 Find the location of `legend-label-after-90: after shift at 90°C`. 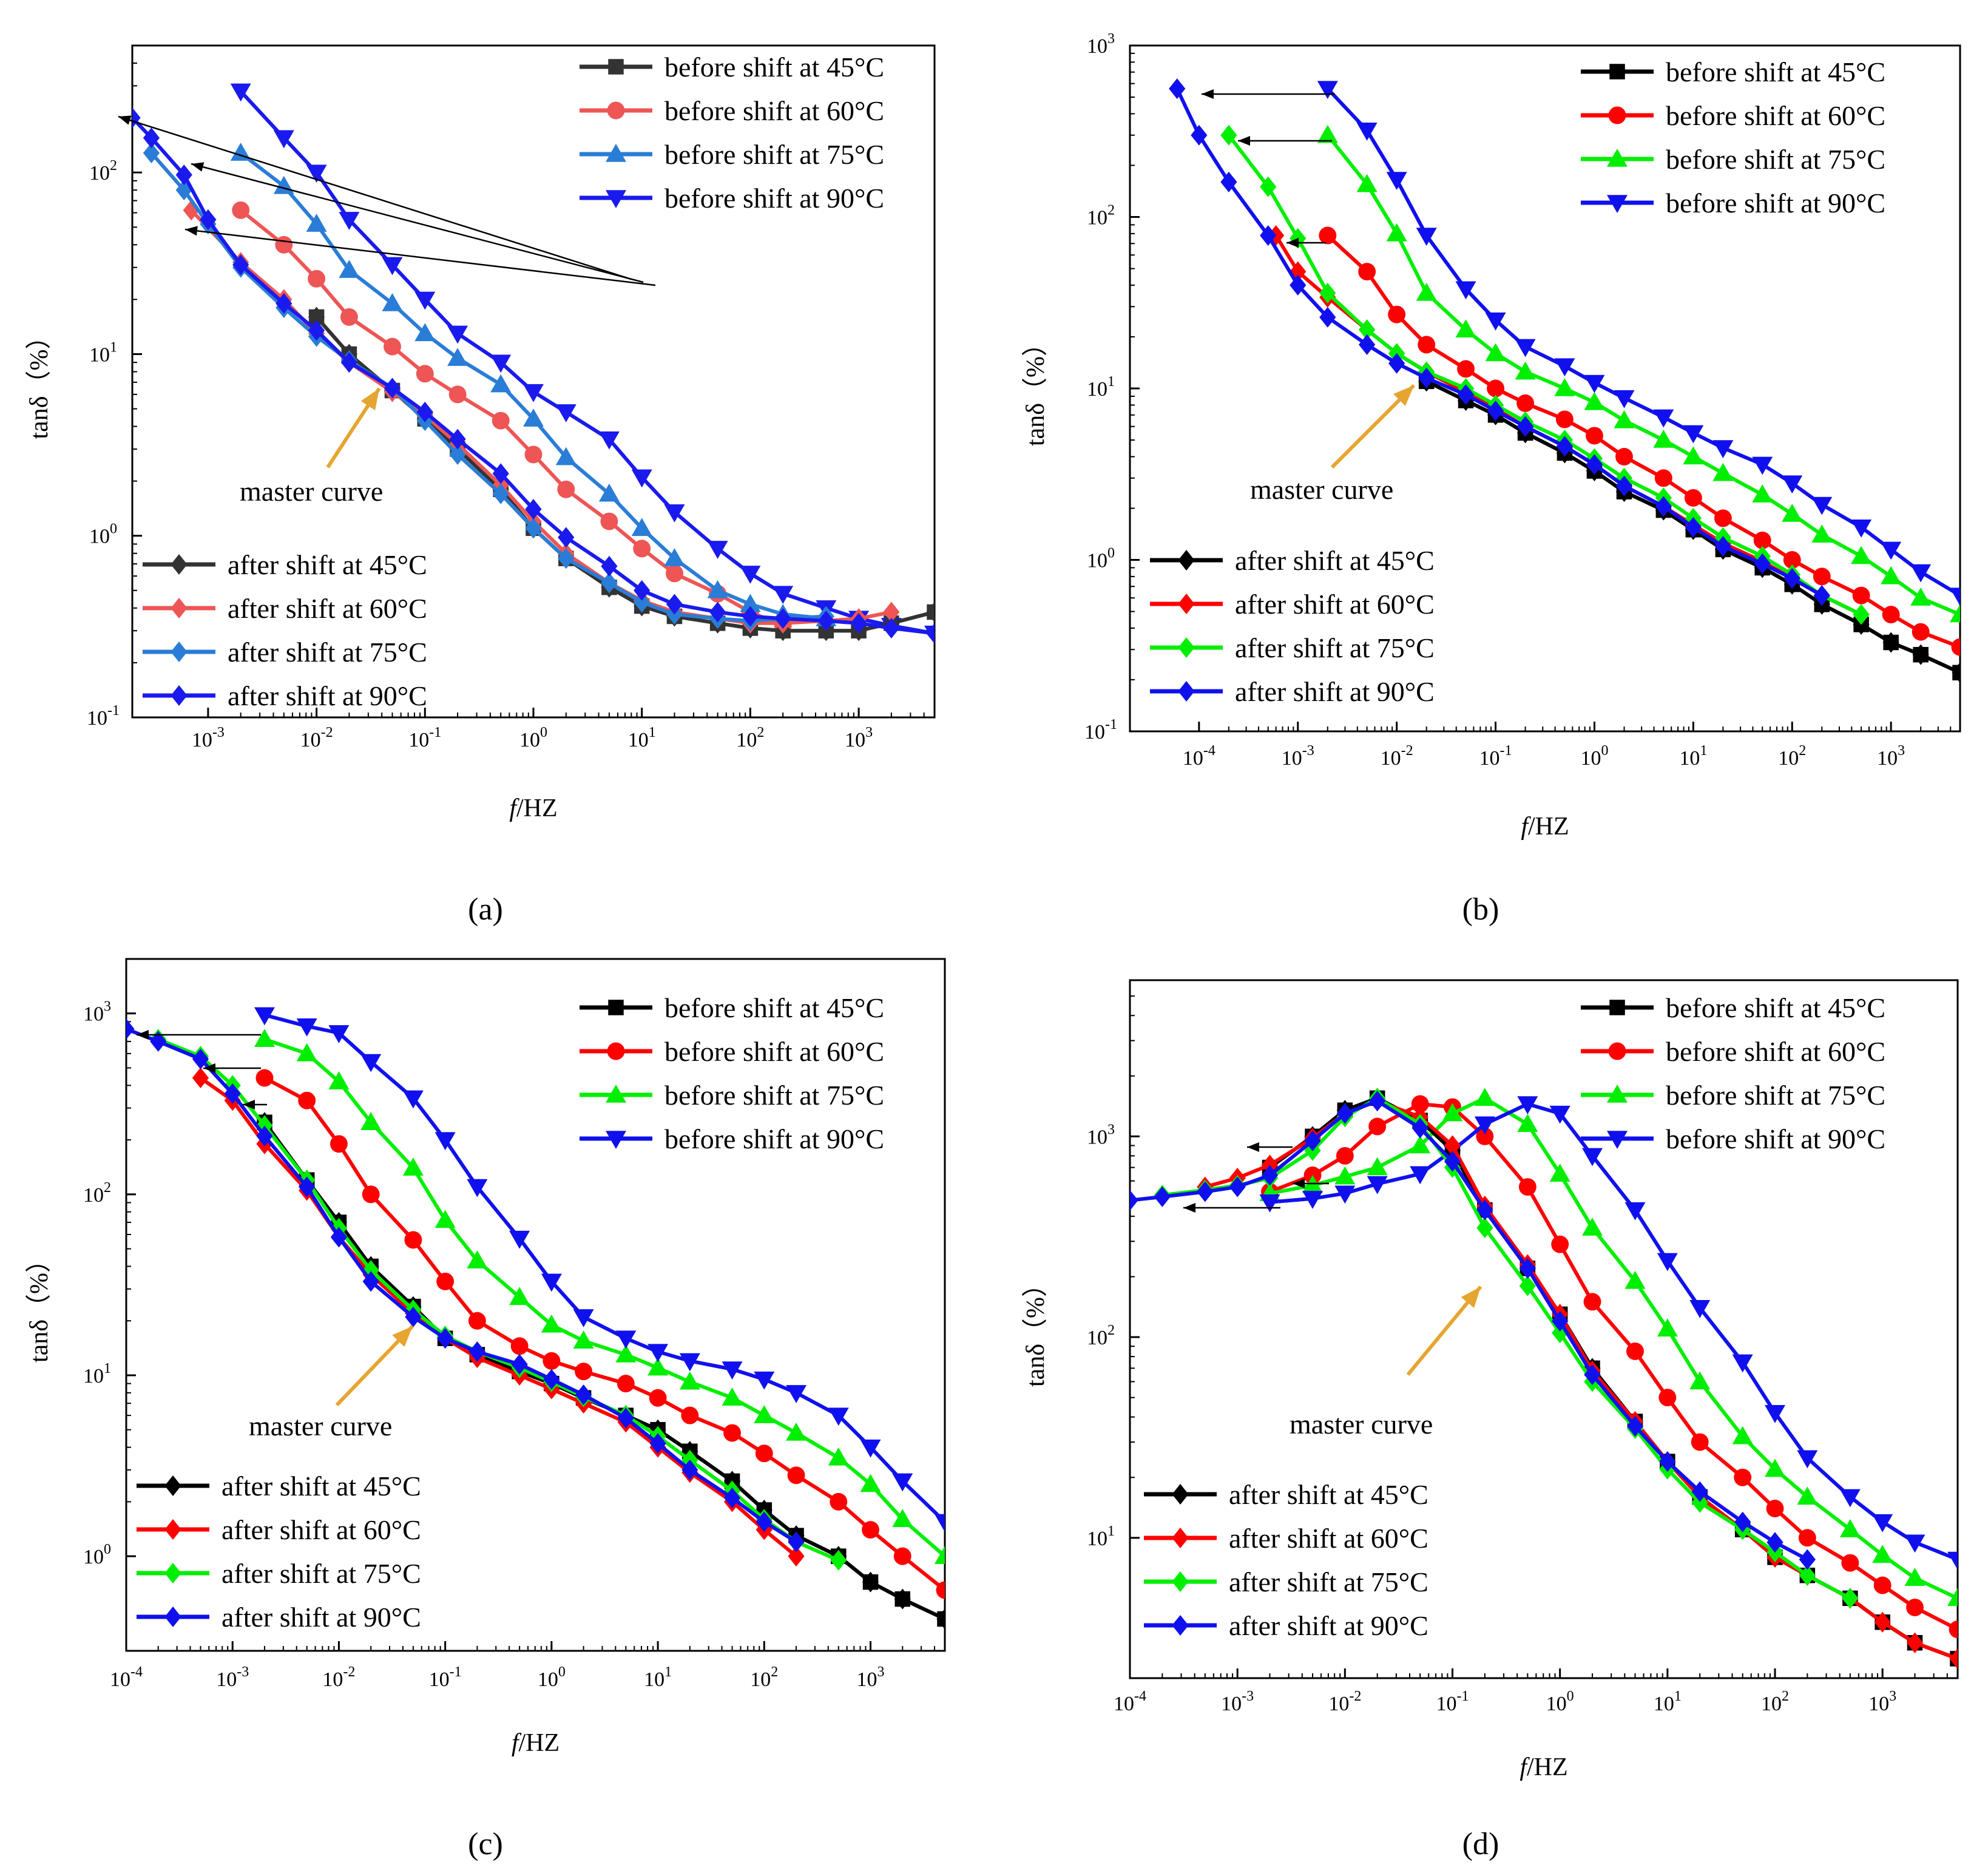

legend-label-after-90: after shift at 90°C is located at coordinates (1328, 1626).